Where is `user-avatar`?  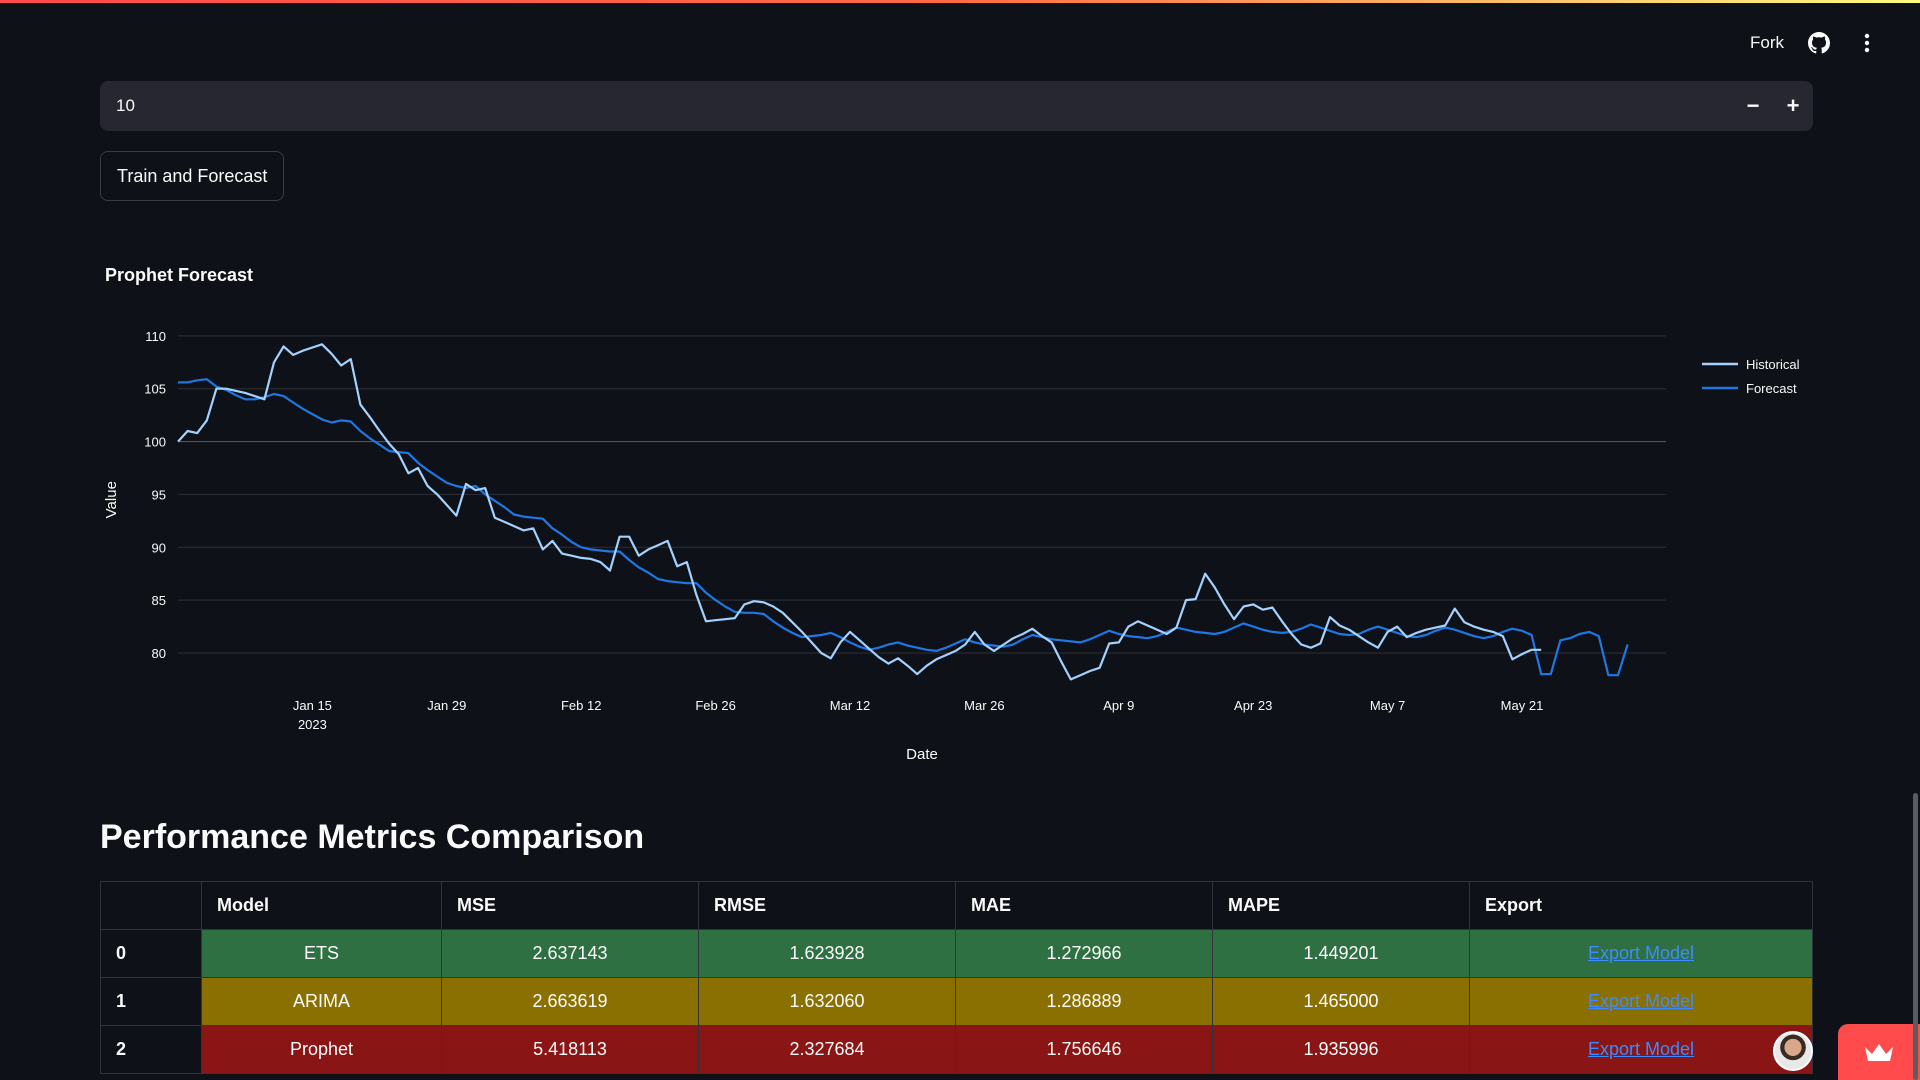 user-avatar is located at coordinates (1793, 1051).